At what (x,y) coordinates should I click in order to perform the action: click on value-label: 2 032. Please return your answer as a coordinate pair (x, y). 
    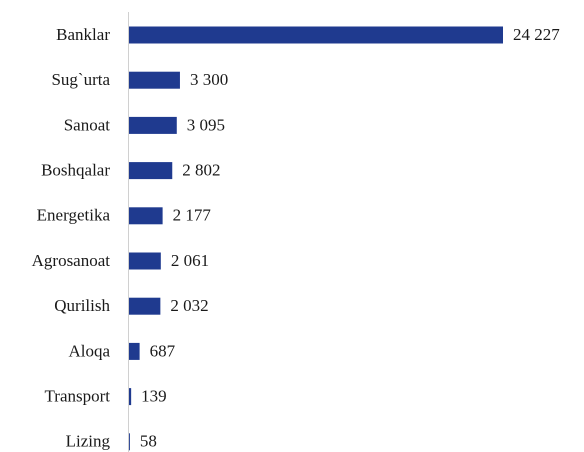
    Looking at the image, I should click on (189, 305).